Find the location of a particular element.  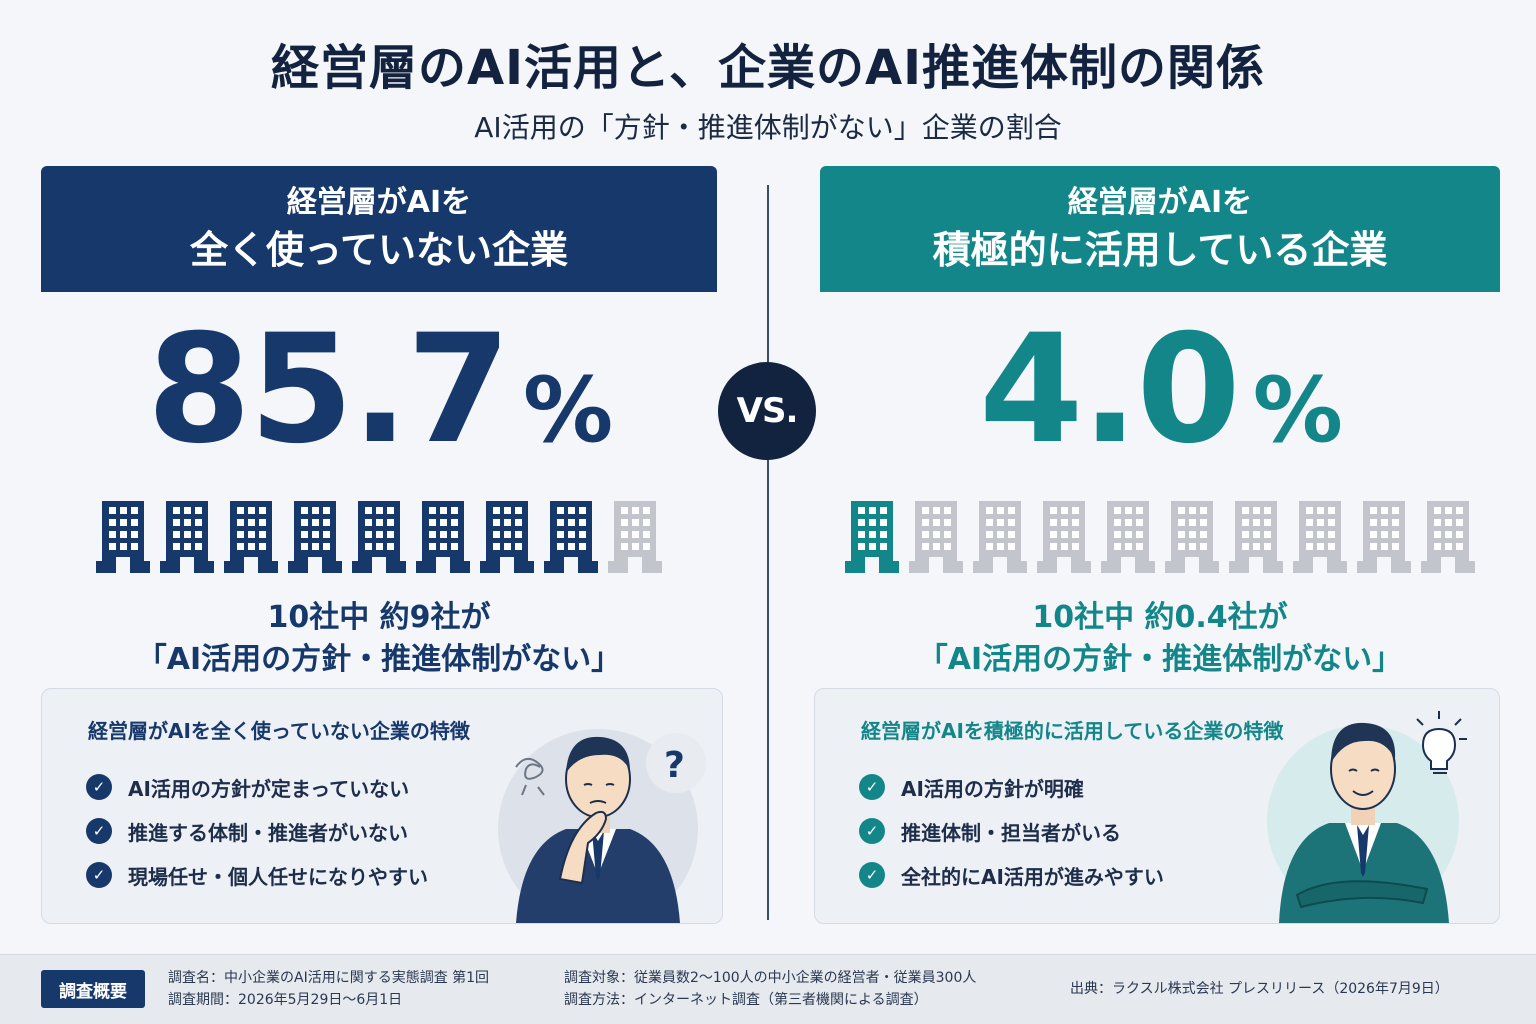

question-mark-text: ? is located at coordinates (674, 765).